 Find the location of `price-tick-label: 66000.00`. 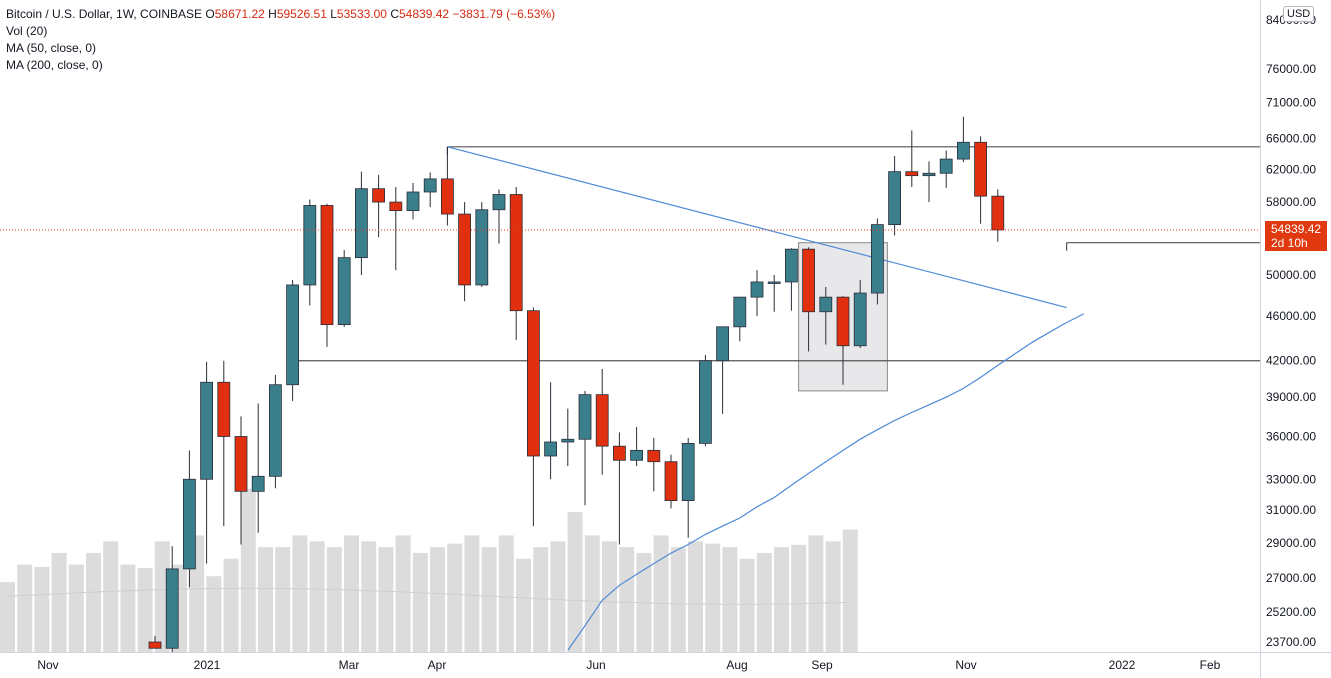

price-tick-label: 66000.00 is located at coordinates (1291, 139).